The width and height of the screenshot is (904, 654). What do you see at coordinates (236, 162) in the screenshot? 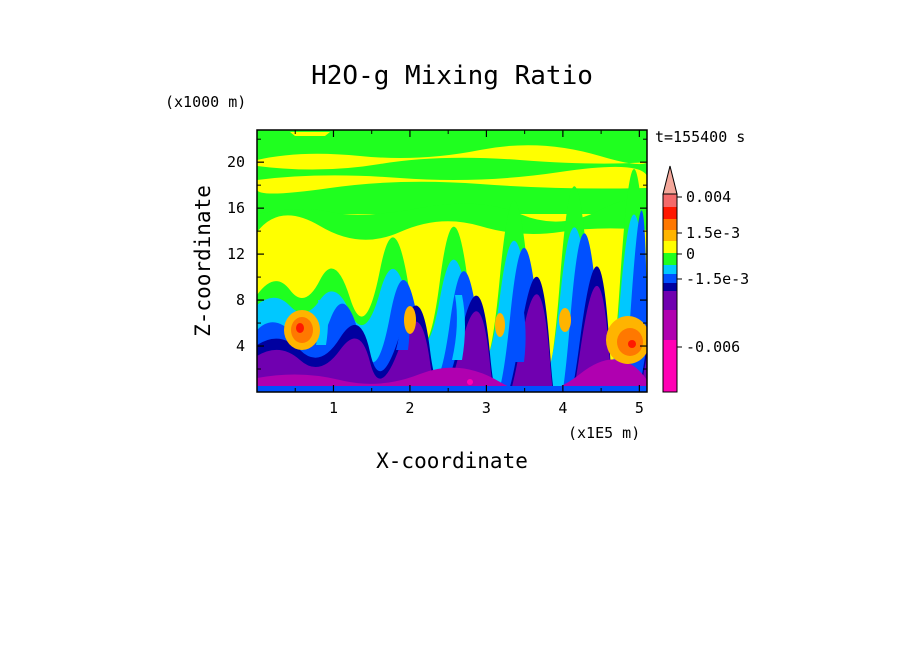
I see `y-tick-label: 20` at bounding box center [236, 162].